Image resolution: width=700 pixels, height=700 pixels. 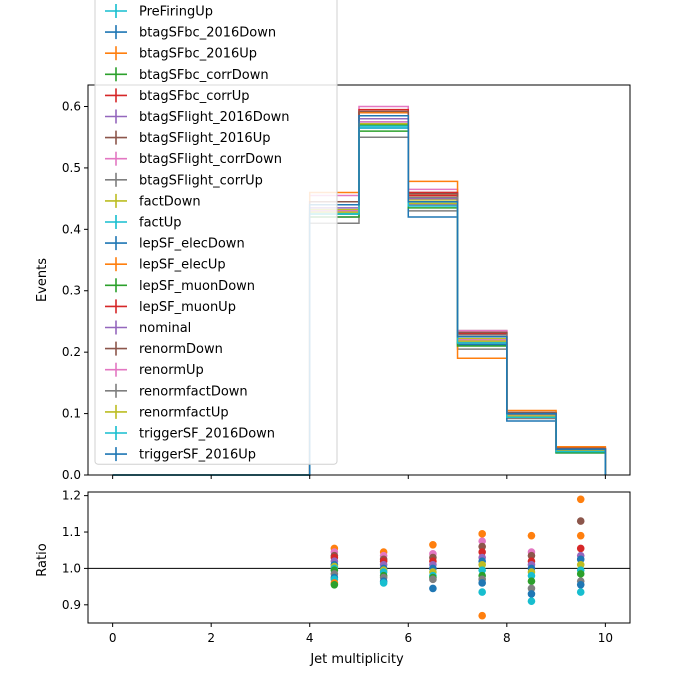 I want to click on legend-entry: btagSFbc_2016Down, so click(x=190, y=33).